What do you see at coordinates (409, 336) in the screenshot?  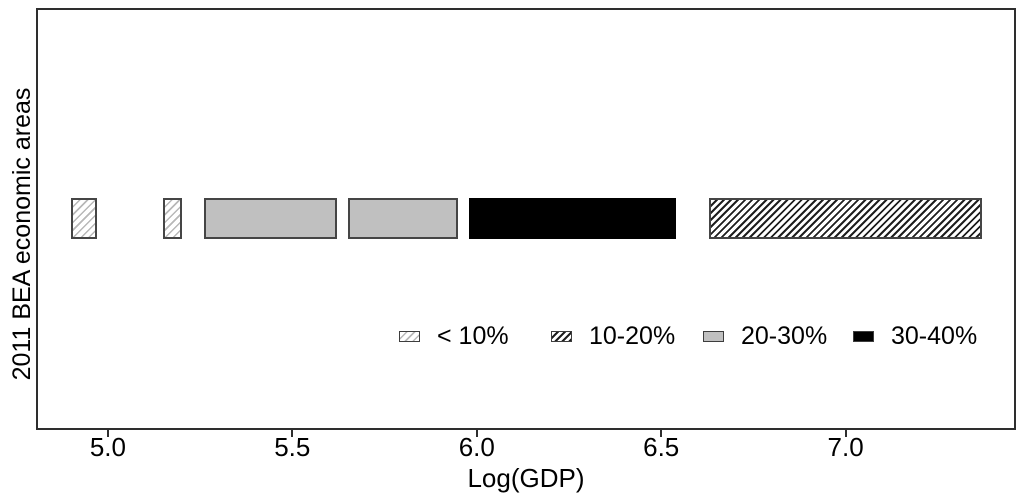 I see `legend-swatch-light-hatch` at bounding box center [409, 336].